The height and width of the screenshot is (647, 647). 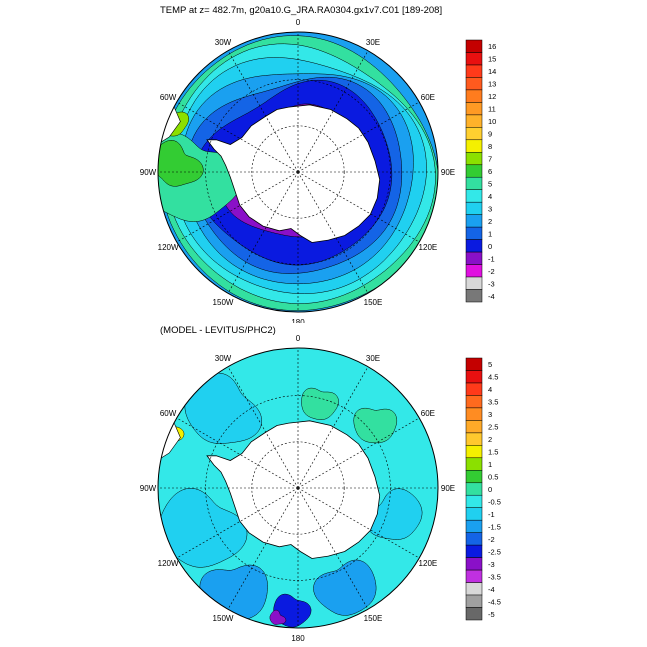 I want to click on colorbar-label: -2.5, so click(x=494, y=551).